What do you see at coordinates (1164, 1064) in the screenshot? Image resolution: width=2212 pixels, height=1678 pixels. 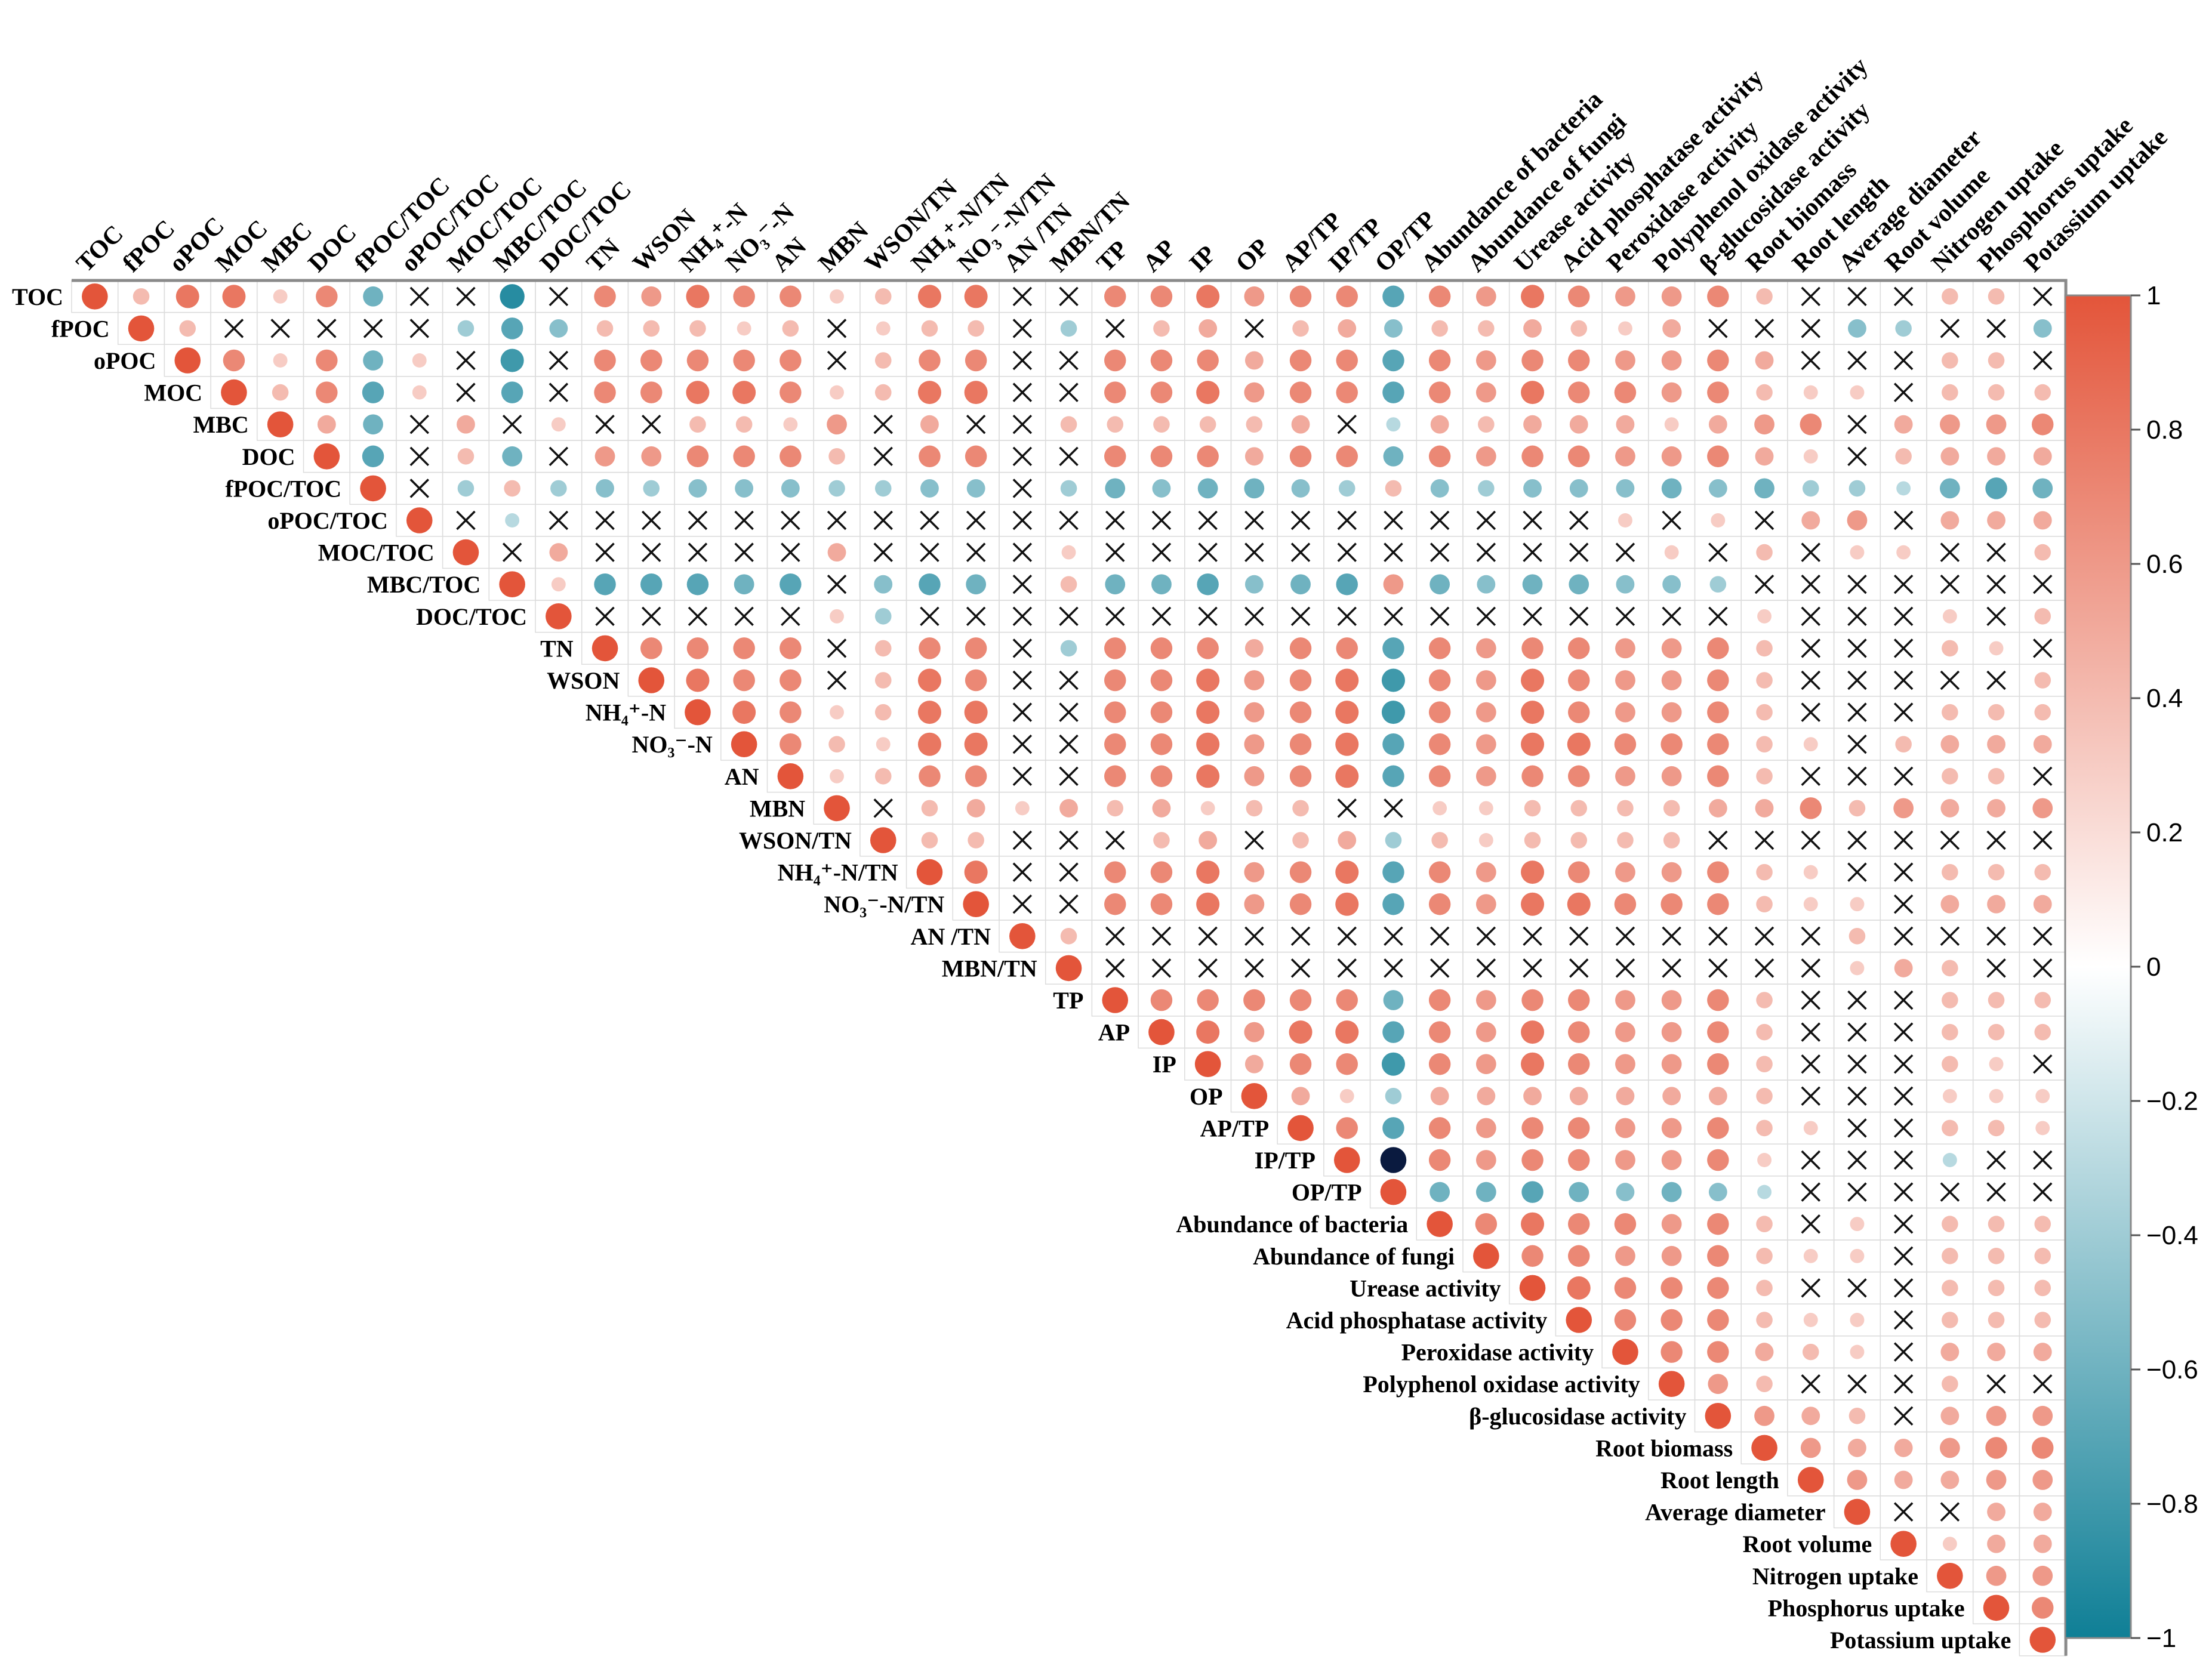 I see `row-label: IP` at bounding box center [1164, 1064].